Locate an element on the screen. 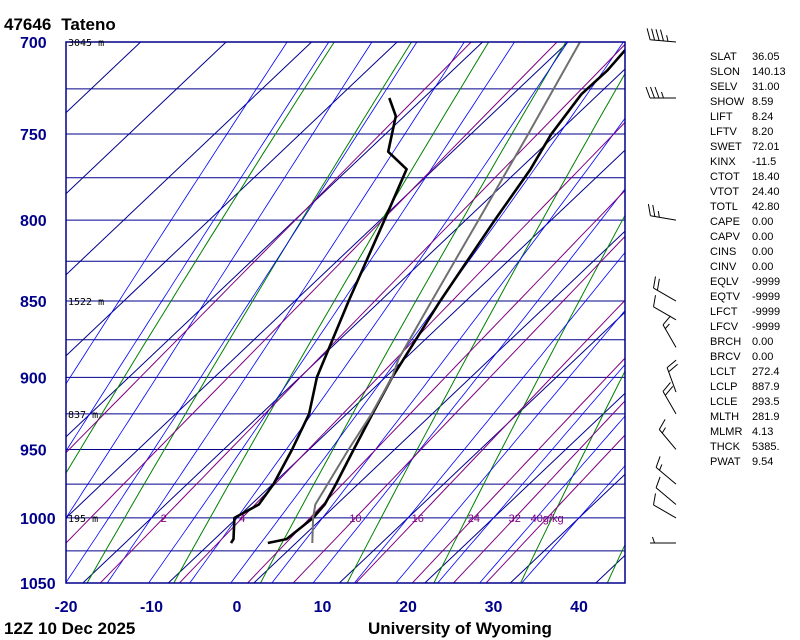 This screenshot has width=800, height=640. index-row: VTOT 24.40 is located at coordinates (755, 192).